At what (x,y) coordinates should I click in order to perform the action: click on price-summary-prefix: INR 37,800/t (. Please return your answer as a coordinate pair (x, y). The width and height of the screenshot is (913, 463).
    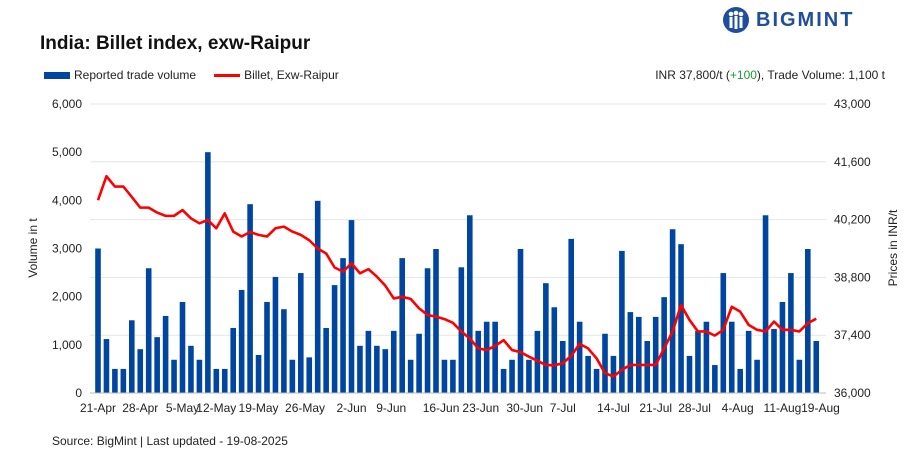
    Looking at the image, I should click on (692, 75).